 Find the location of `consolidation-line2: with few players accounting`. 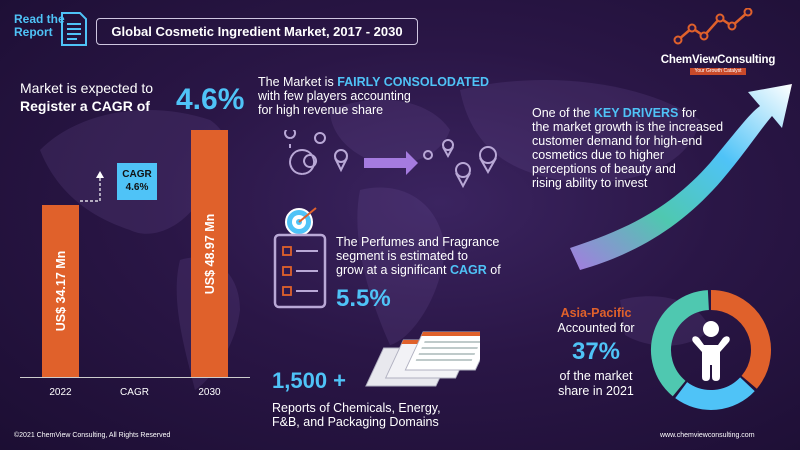

consolidation-line2: with few players accounting is located at coordinates (334, 96).